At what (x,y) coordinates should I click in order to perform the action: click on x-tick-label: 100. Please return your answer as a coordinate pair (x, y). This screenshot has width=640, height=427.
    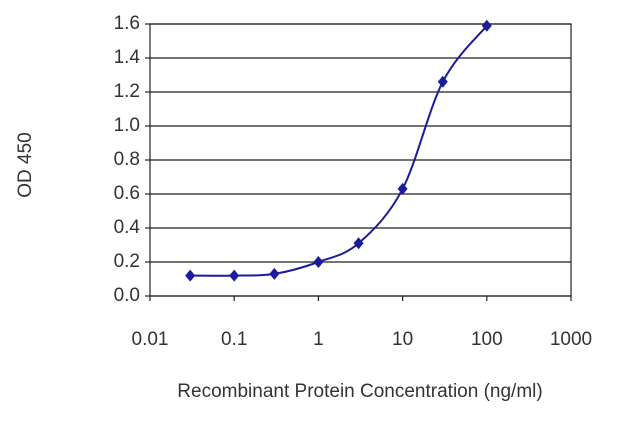
    Looking at the image, I should click on (487, 339).